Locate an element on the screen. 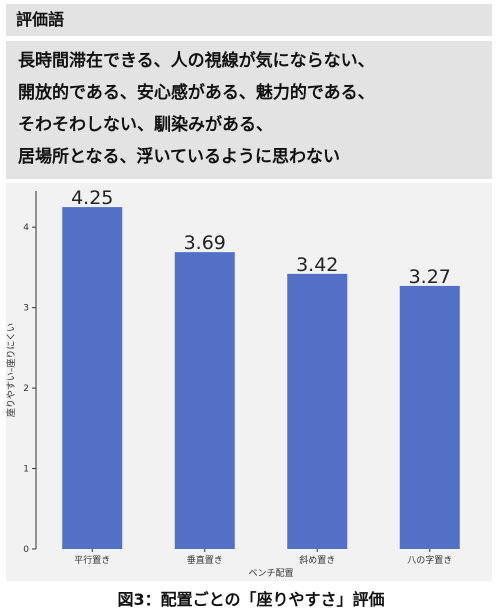 The image size is (502, 616). bar-value-label: 3.69 is located at coordinates (205, 243).